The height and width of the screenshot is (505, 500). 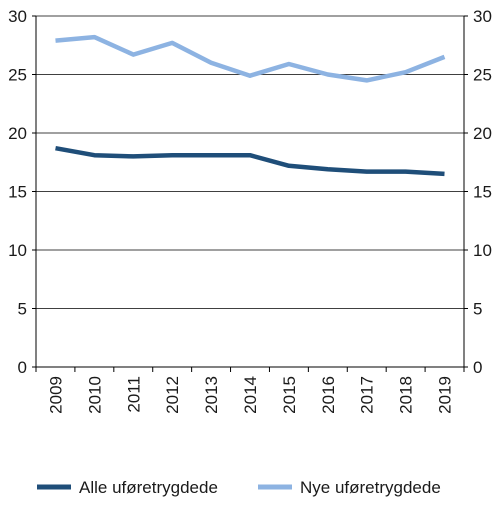 What do you see at coordinates (94, 395) in the screenshot?
I see `x-tick-label: 2010` at bounding box center [94, 395].